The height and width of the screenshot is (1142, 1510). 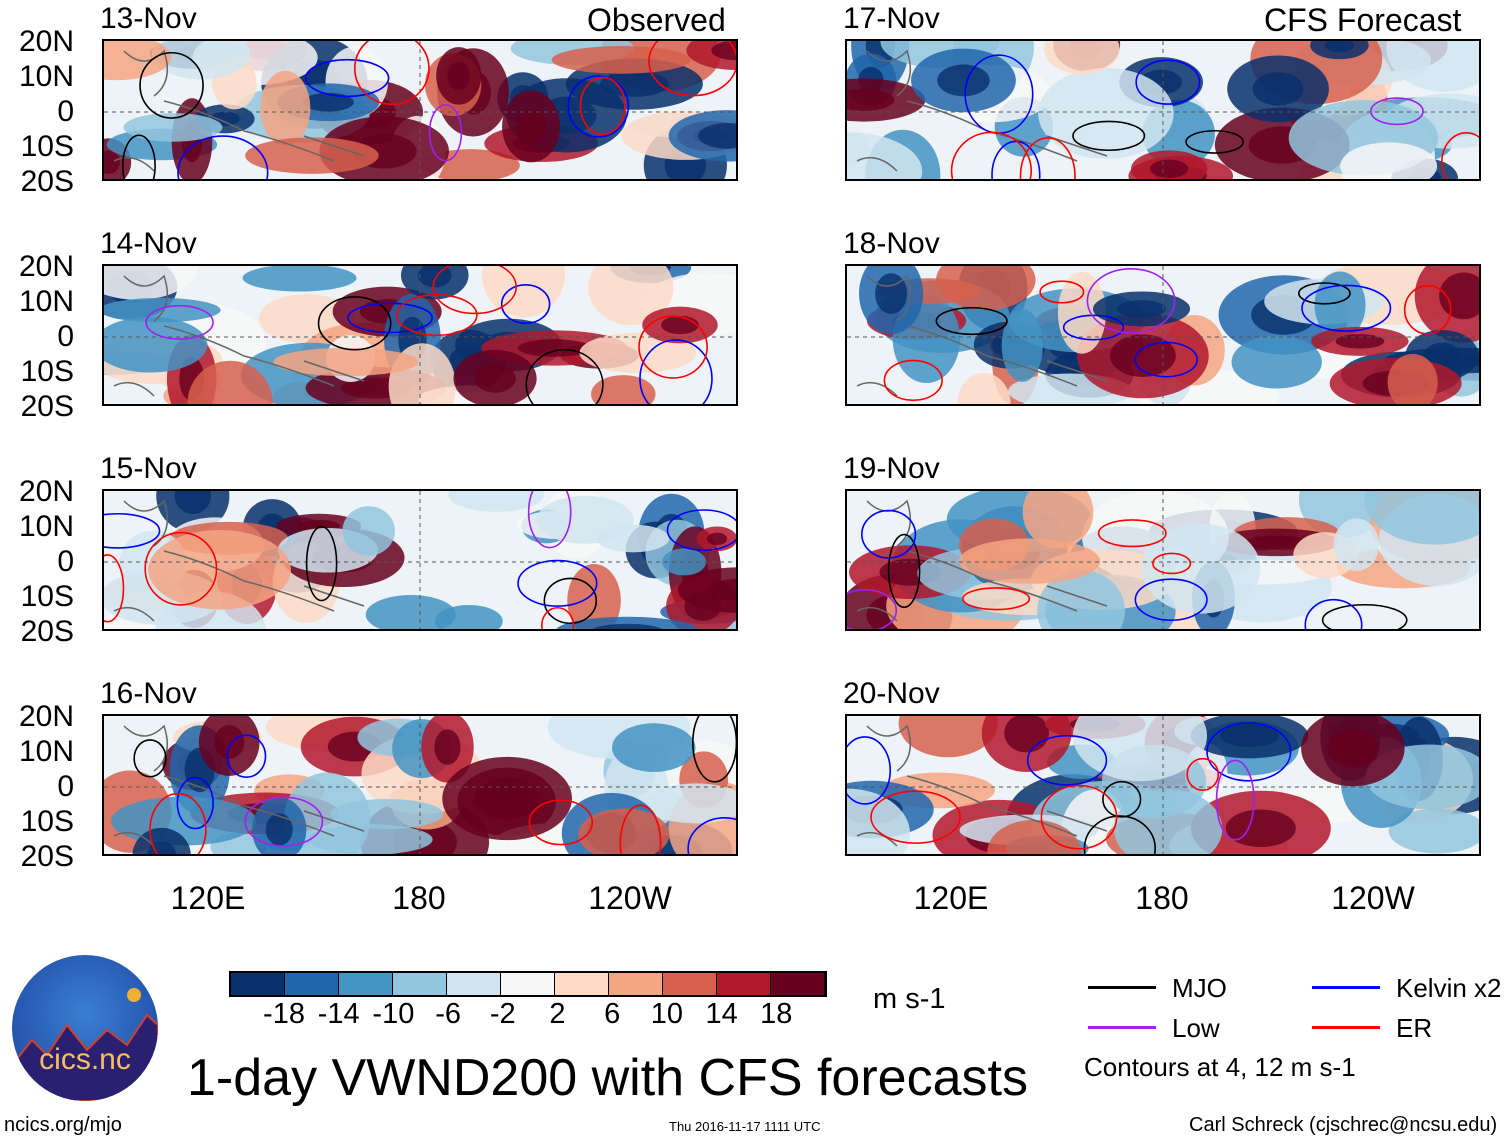 What do you see at coordinates (1373, 898) in the screenshot?
I see `lon-tick-label: 120W` at bounding box center [1373, 898].